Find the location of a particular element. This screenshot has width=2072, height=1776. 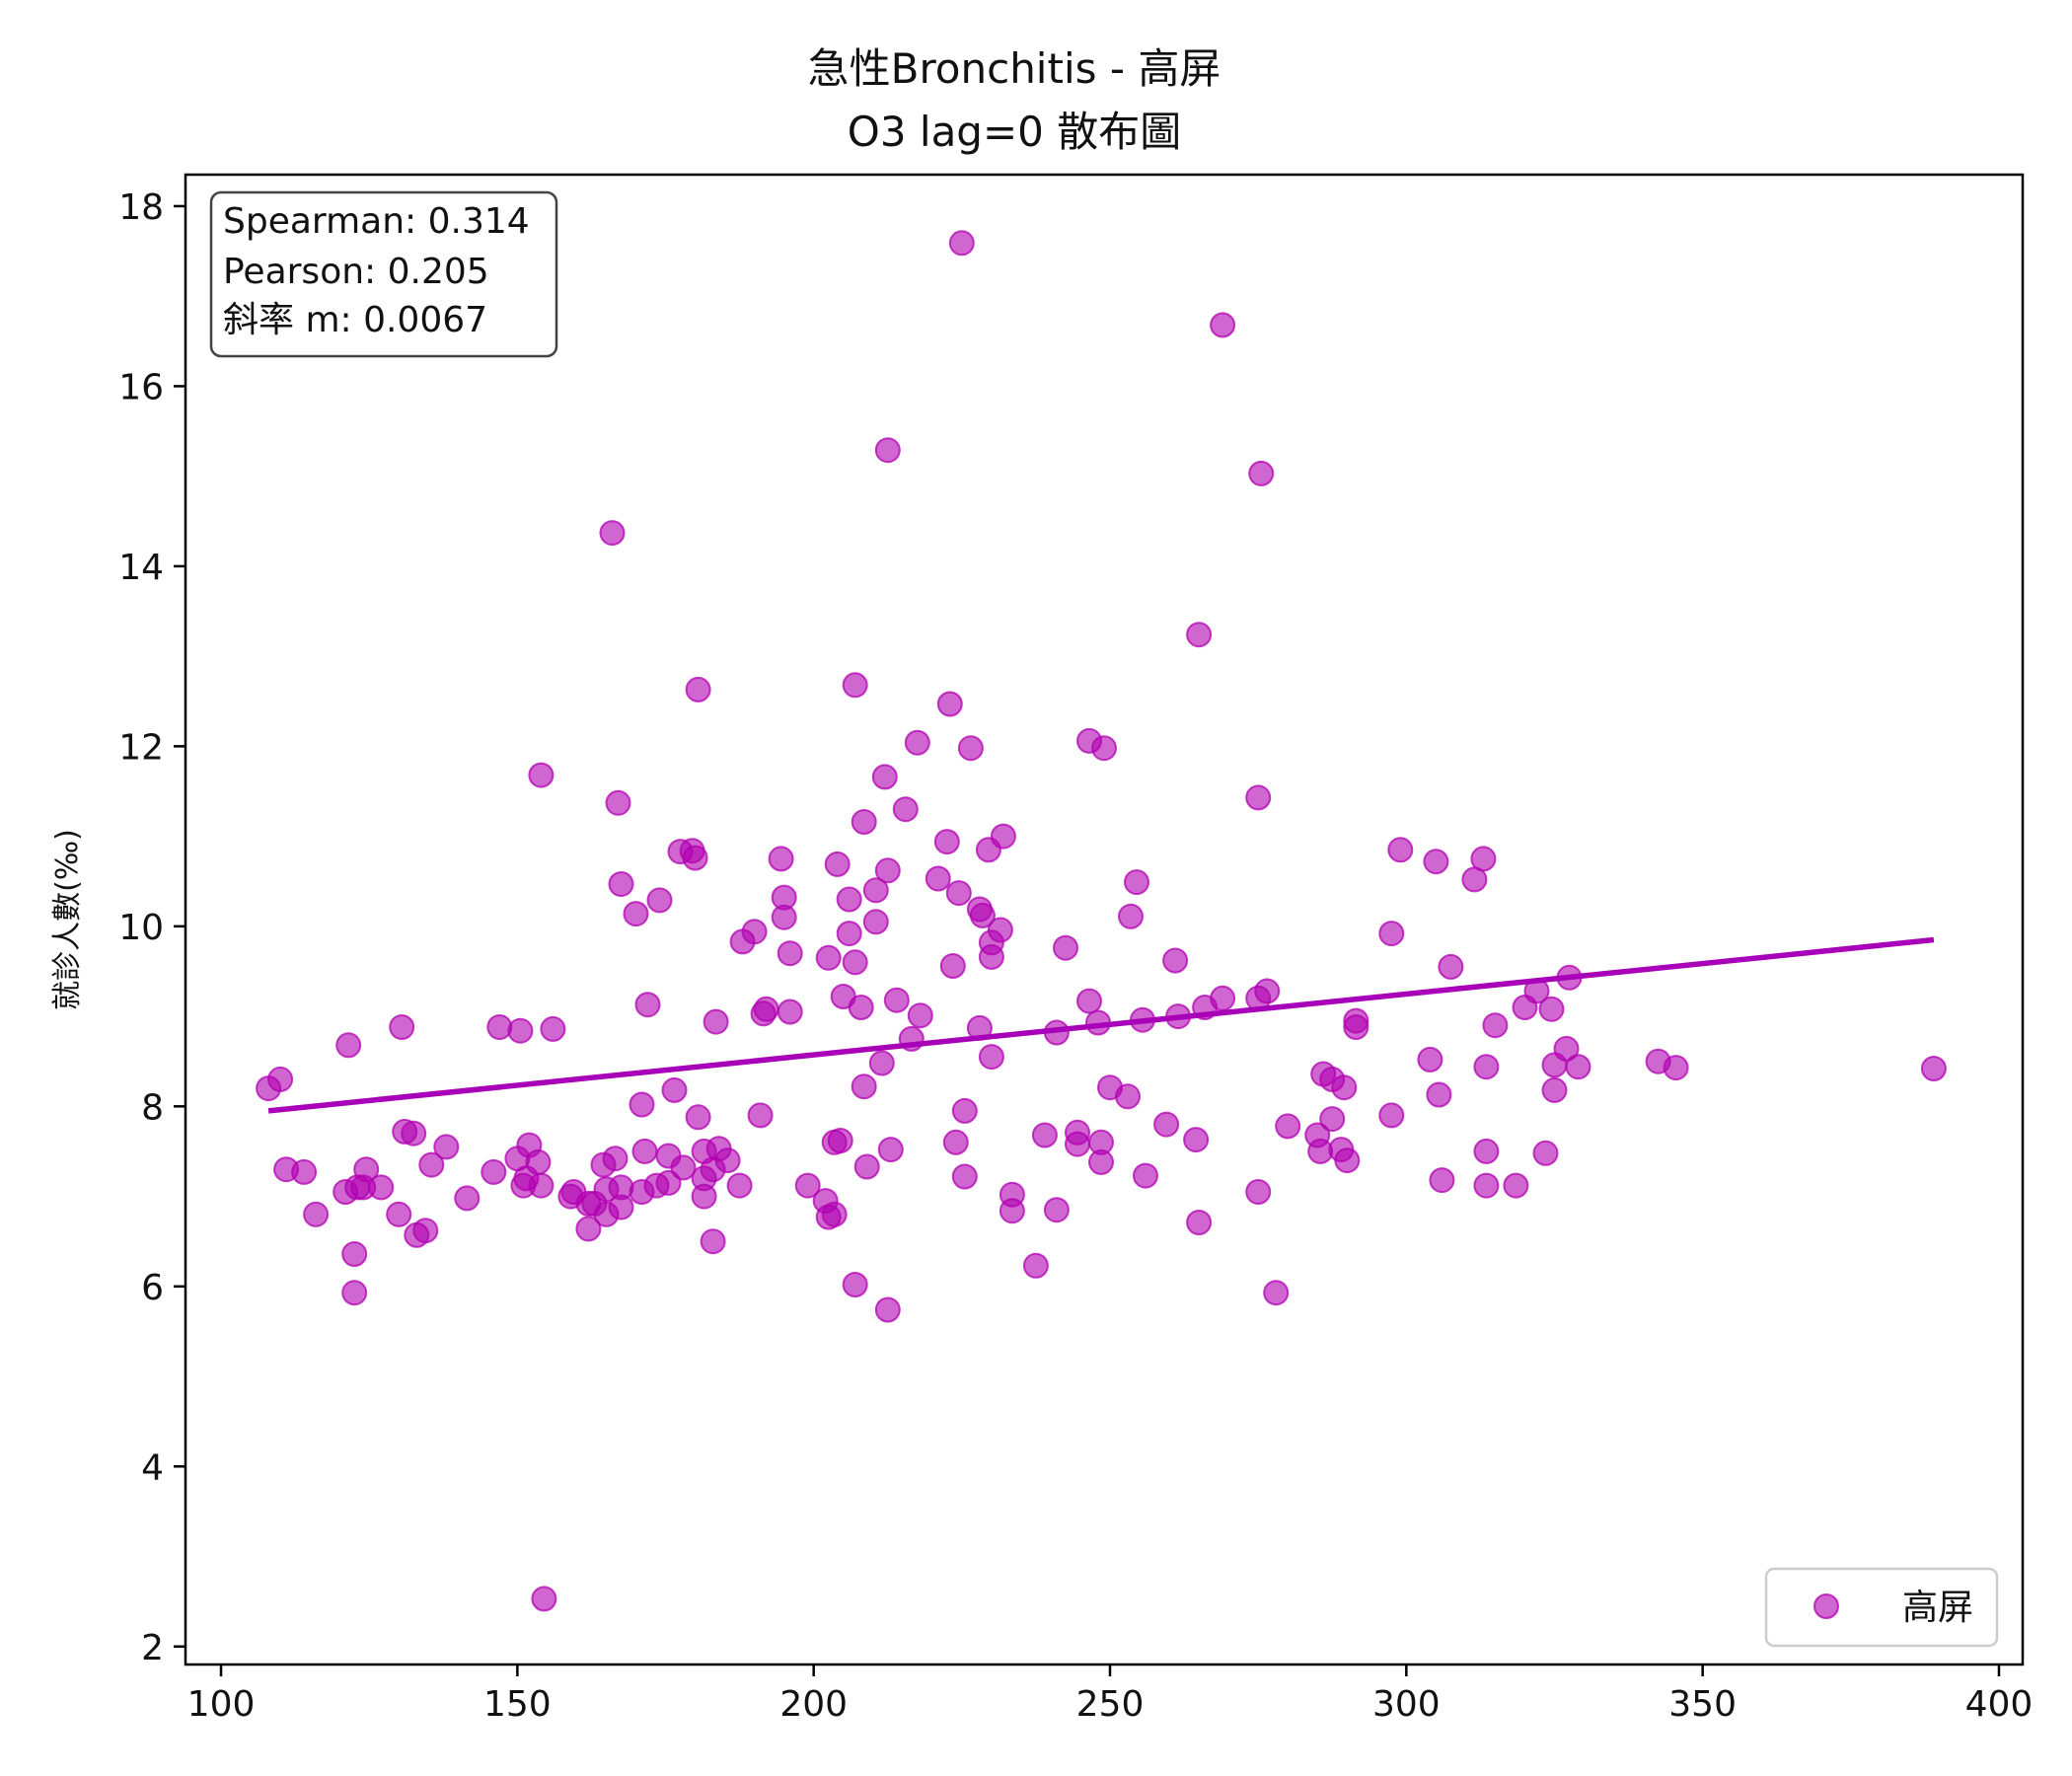

x-axis: 100 150 200 250 300 350 400 is located at coordinates (1111, 1695).